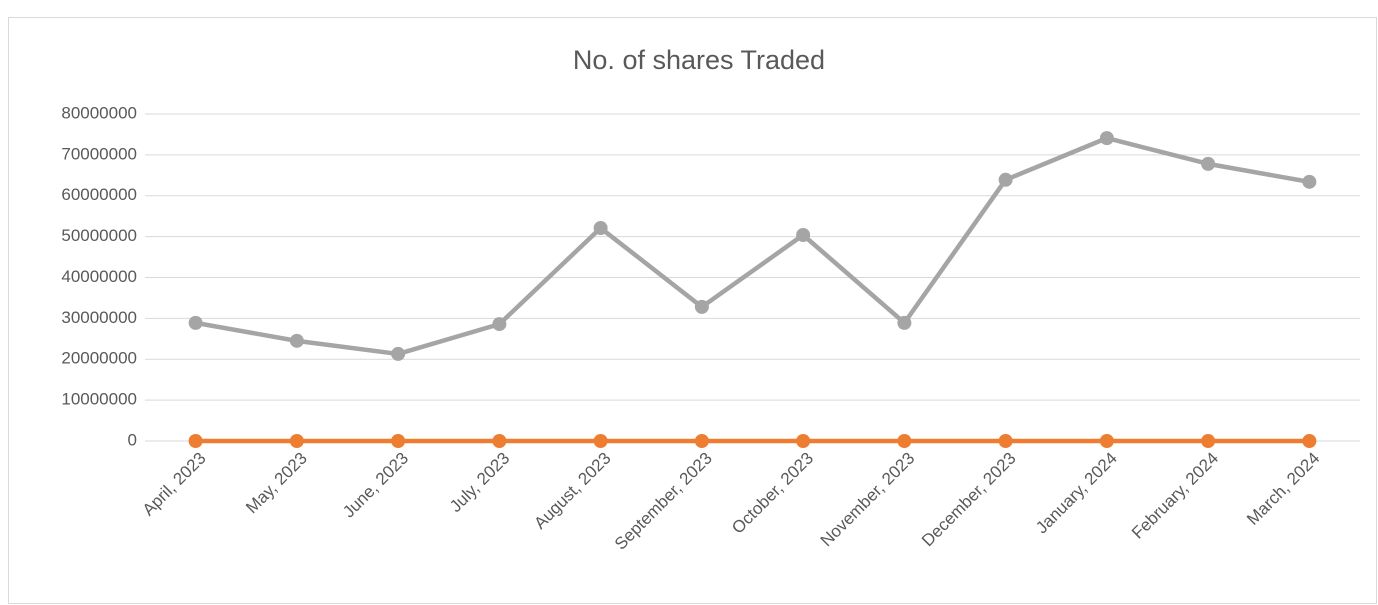 Image resolution: width=1378 pixels, height=605 pixels. Describe the element at coordinates (99, 112) in the screenshot. I see `y-tick-label: 80000000` at that location.